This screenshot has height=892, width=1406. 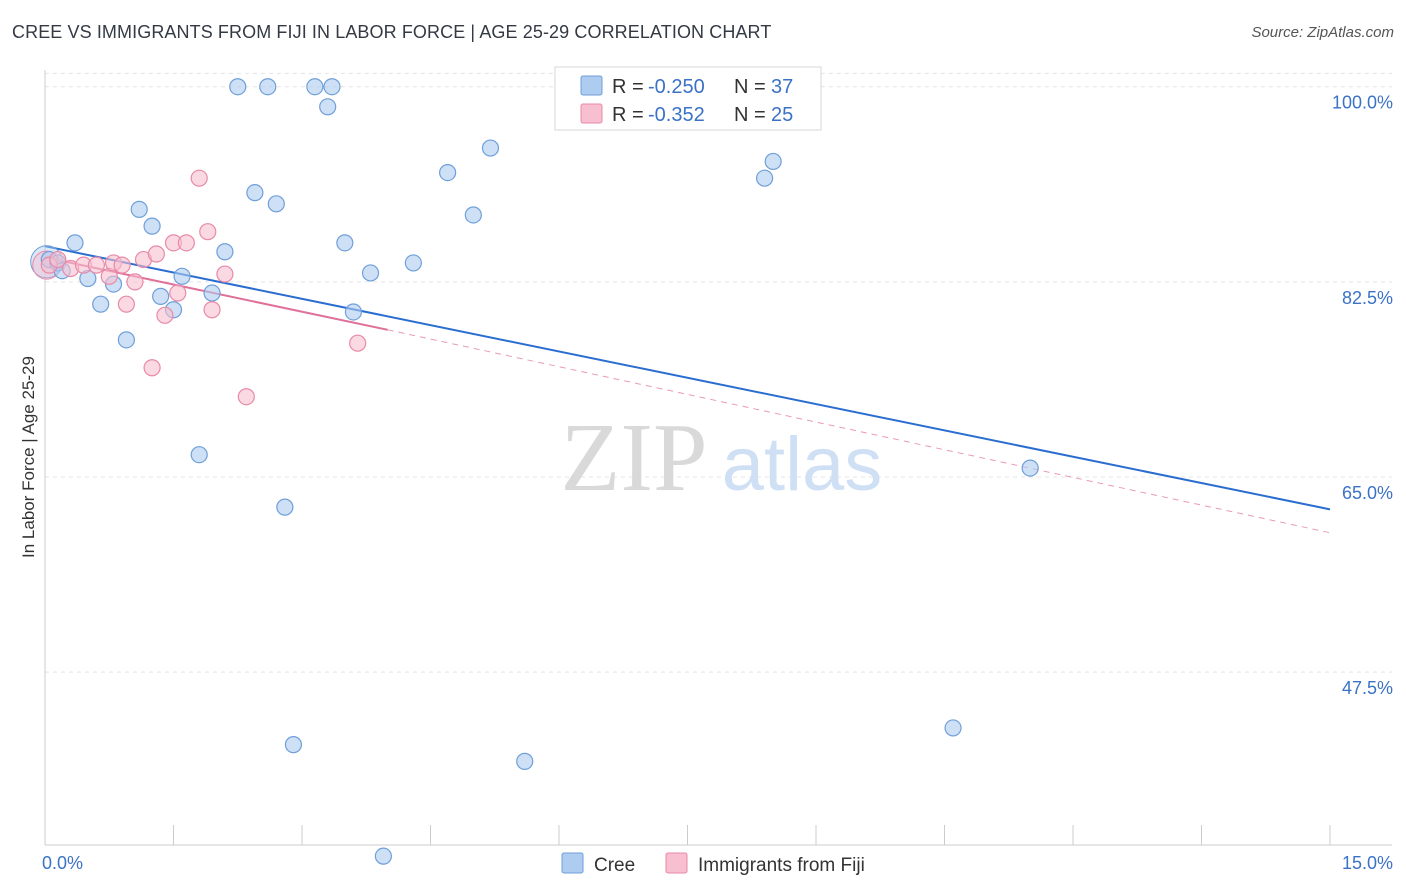 I want to click on legend-box: R = -0.250 N = 37 R = -0.352 N = 25, so click(x=688, y=98).